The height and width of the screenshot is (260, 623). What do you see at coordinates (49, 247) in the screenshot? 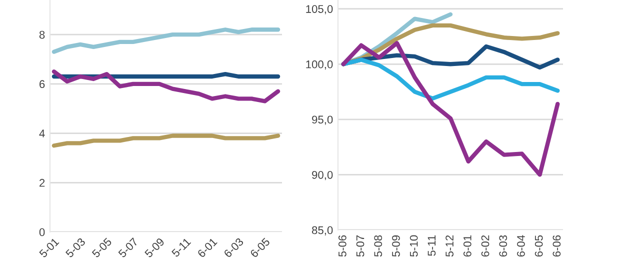
I see `x-tick-label: 5-01` at bounding box center [49, 247].